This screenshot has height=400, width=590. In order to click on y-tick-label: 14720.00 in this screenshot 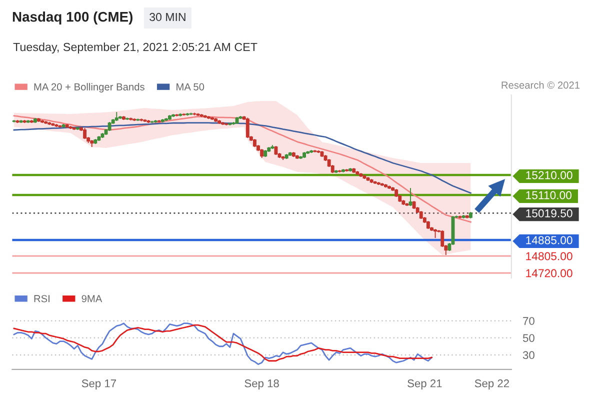, I will do `click(549, 273)`.